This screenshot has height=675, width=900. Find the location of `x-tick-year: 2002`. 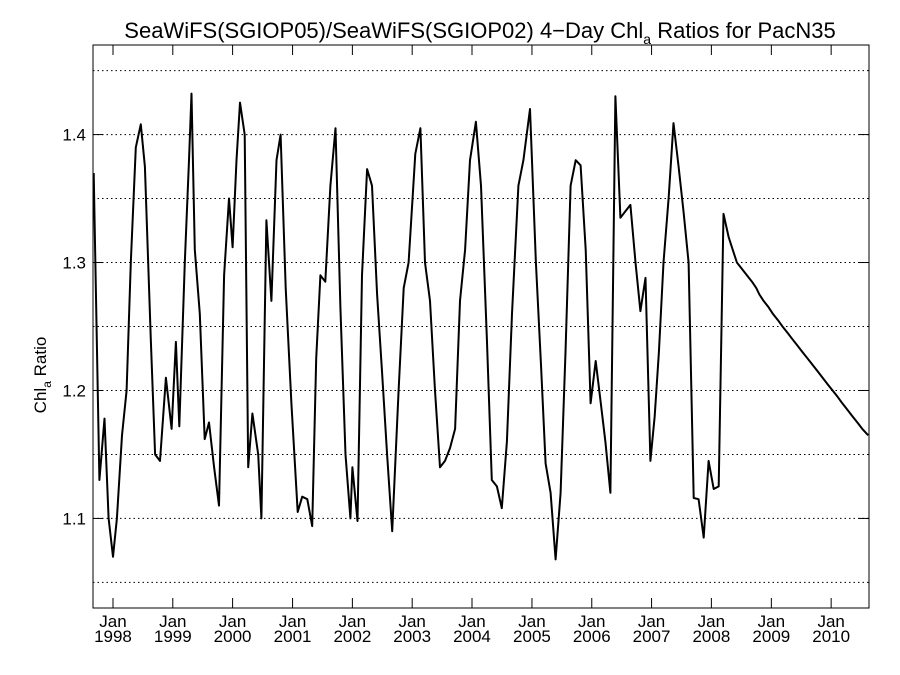

x-tick-year: 2002 is located at coordinates (352, 636).